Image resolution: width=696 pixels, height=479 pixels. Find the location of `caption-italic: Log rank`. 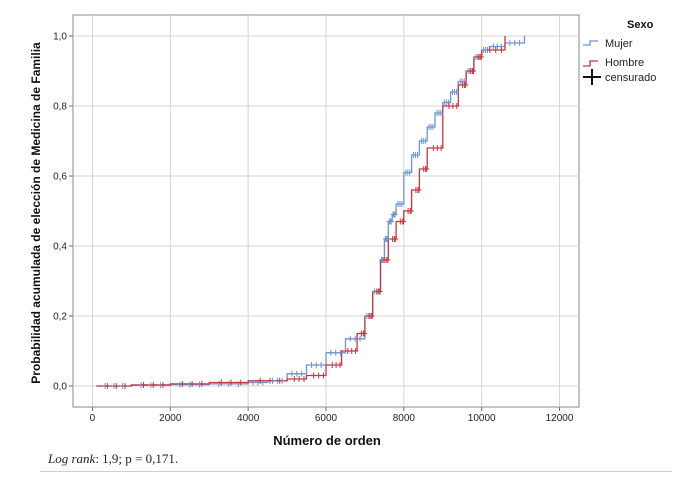

caption-italic: Log rank is located at coordinates (72, 458).